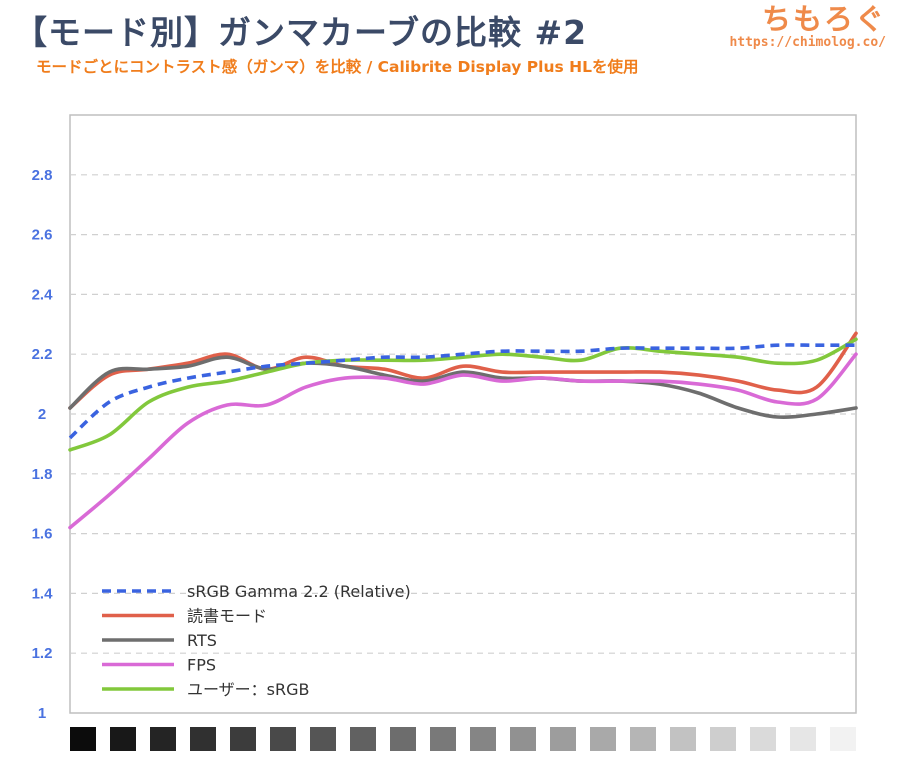  What do you see at coordinates (202, 640) in the screenshot?
I see `legend-label-3: RTS` at bounding box center [202, 640].